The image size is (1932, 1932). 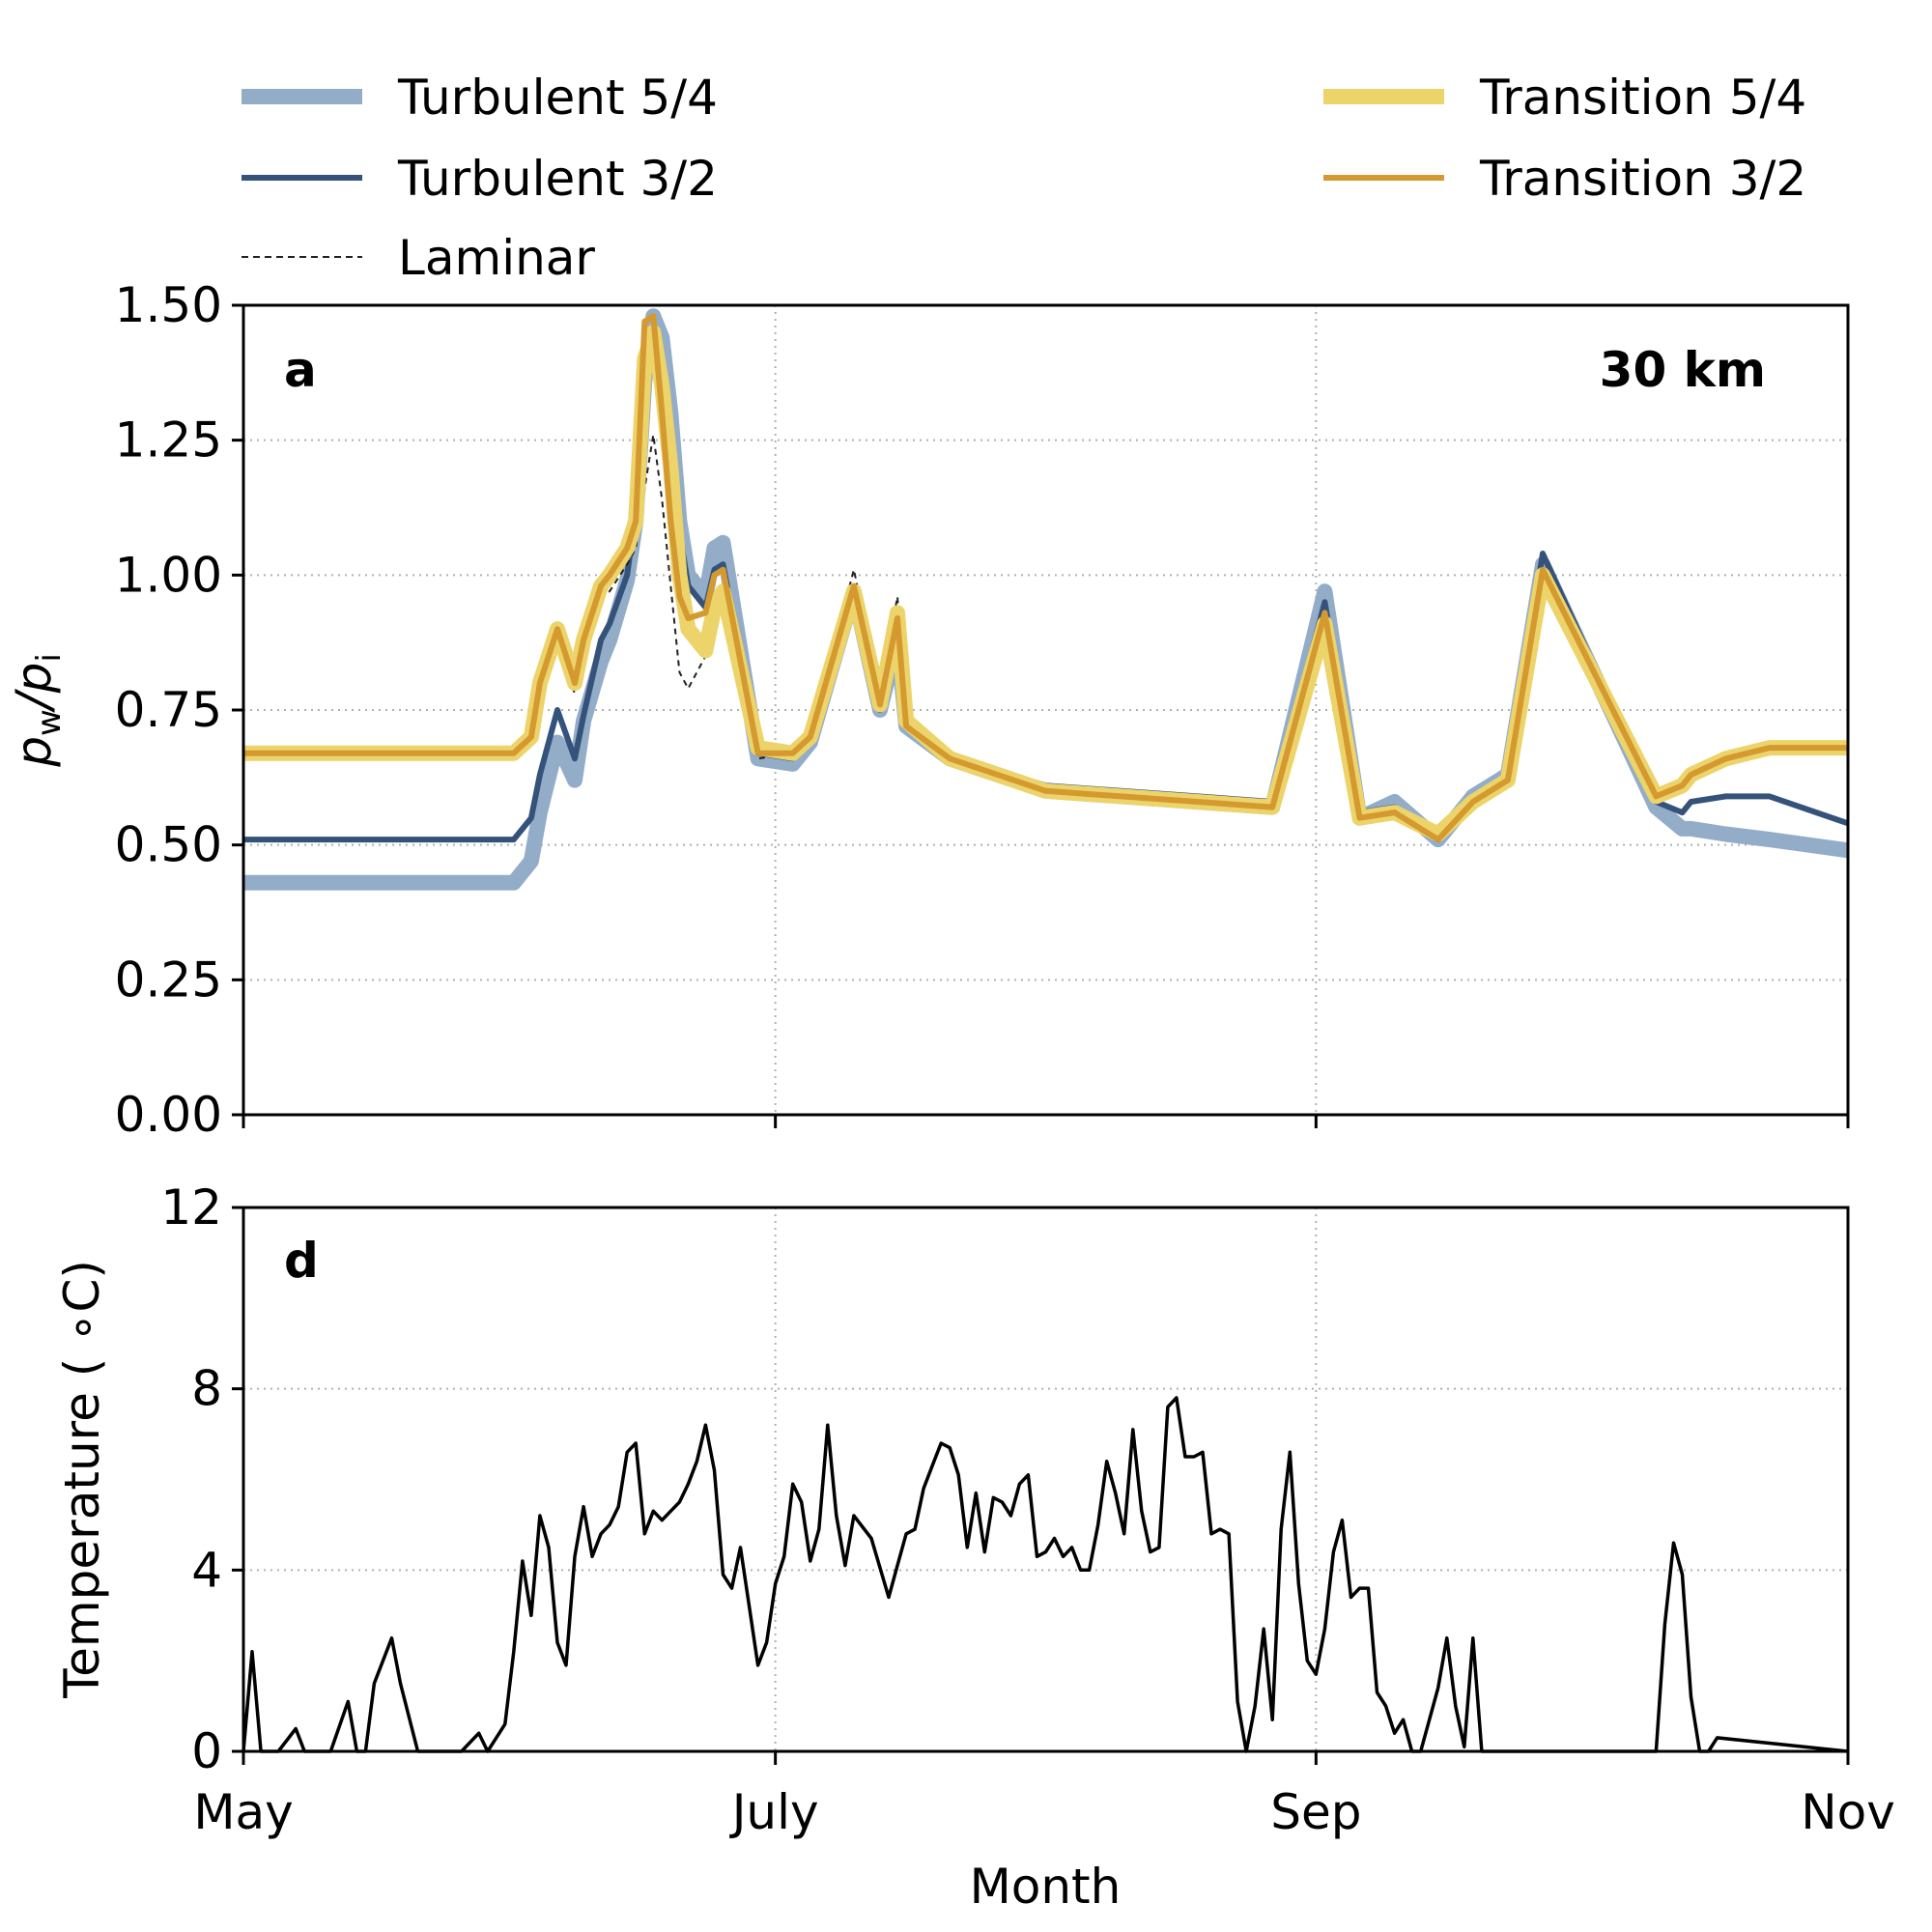 What do you see at coordinates (1046, 1887) in the screenshot?
I see `panel-d-x-axis-title: Month` at bounding box center [1046, 1887].